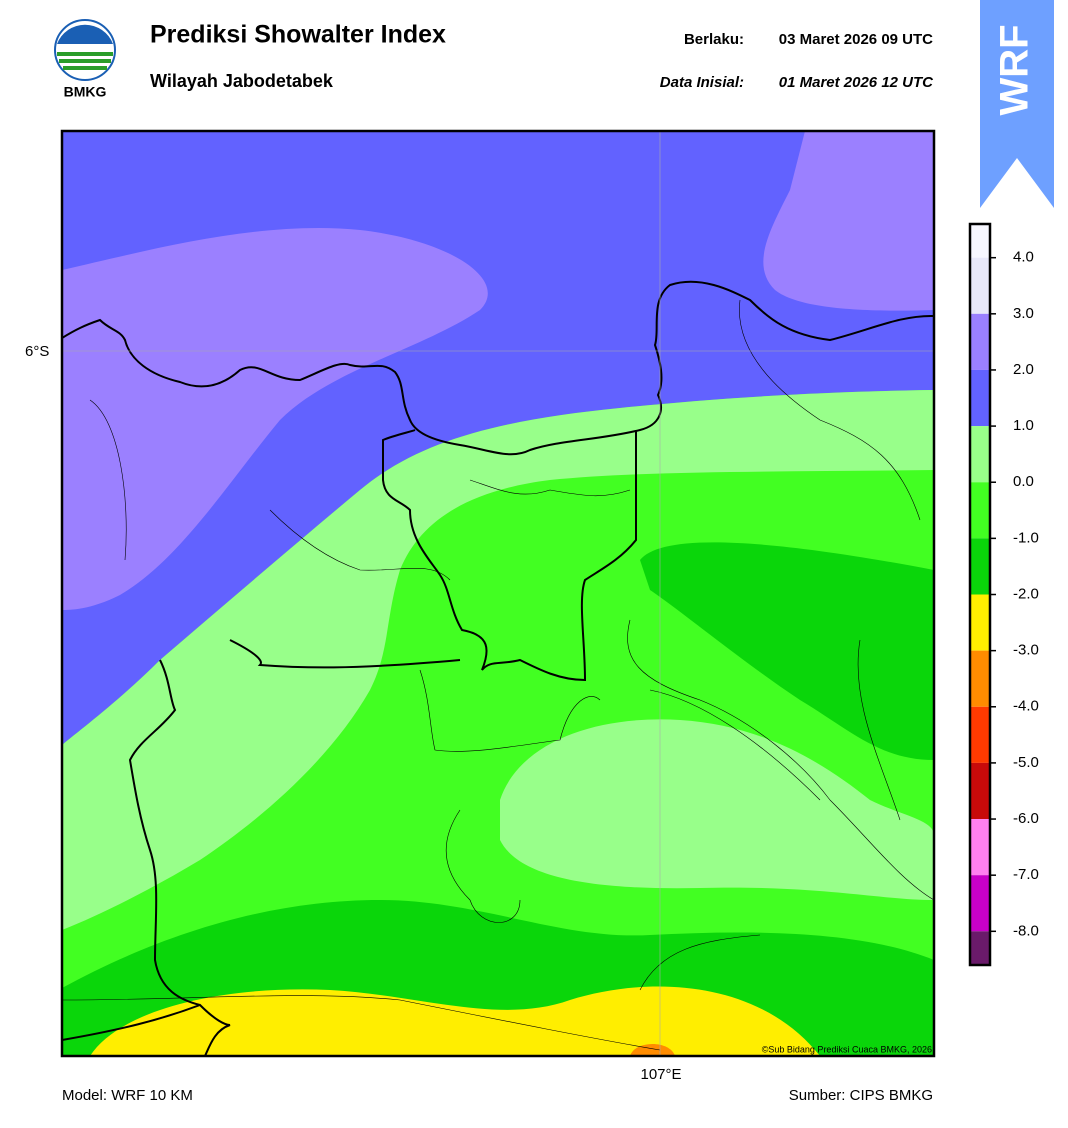 The image size is (1068, 1128). I want to click on model-badge: WRF, so click(1017, 104).